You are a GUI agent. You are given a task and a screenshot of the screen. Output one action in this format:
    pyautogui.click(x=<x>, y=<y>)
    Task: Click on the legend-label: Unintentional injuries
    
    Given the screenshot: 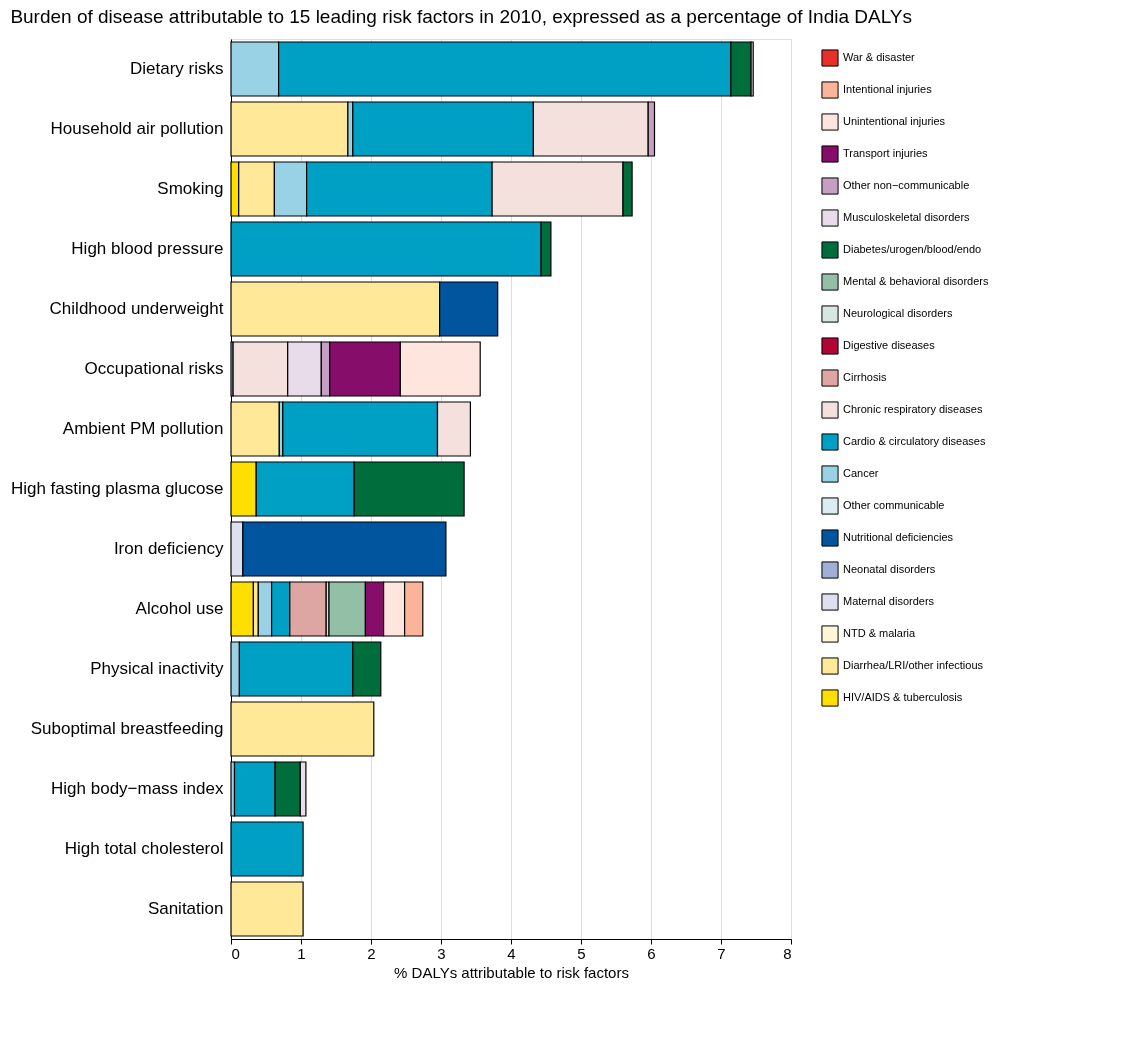 What is the action you would take?
    pyautogui.click(x=894, y=121)
    